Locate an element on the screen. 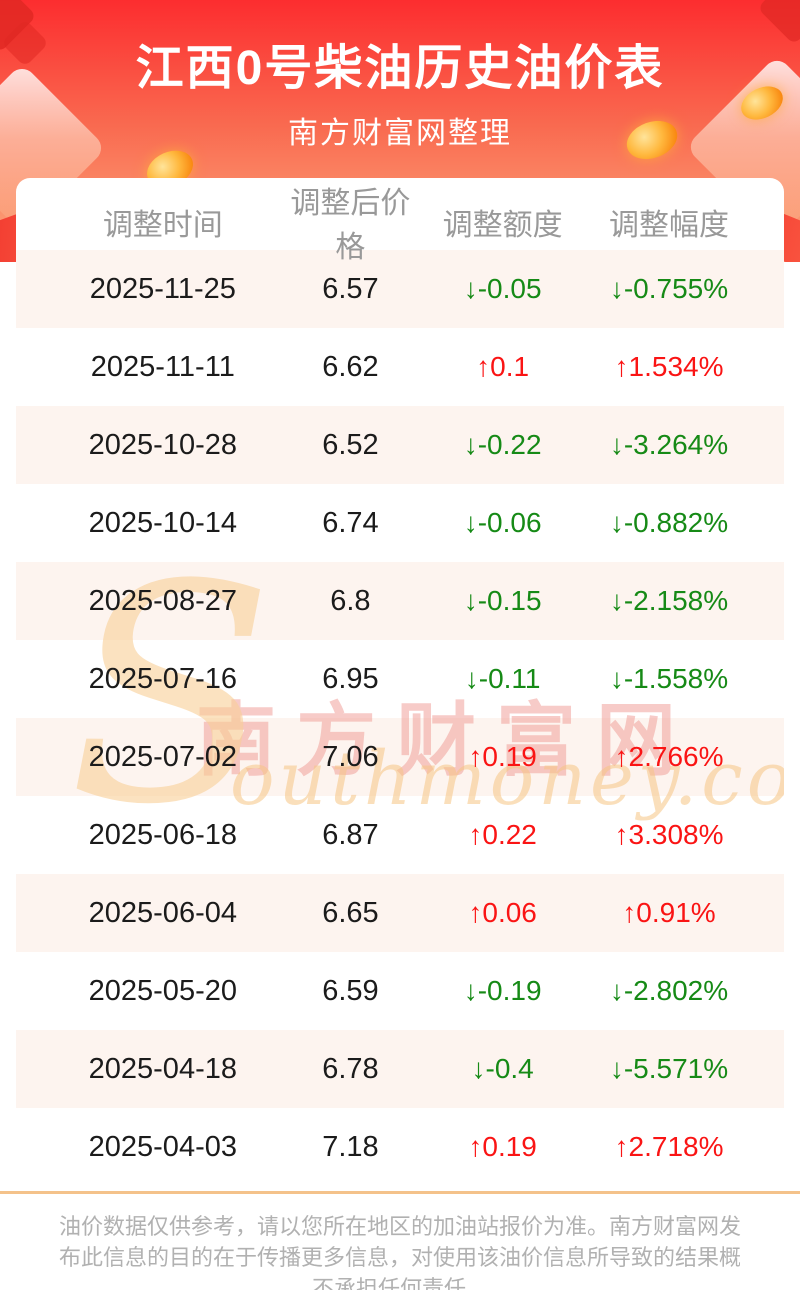  adjust-percent: ↓-3.264% is located at coordinates (669, 444).